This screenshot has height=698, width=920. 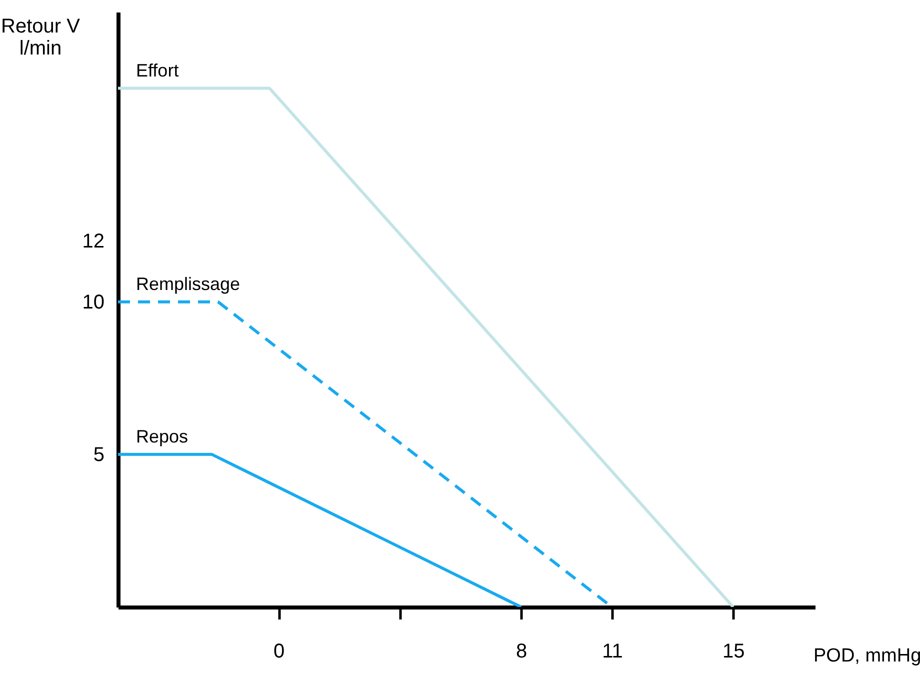 What do you see at coordinates (522, 651) in the screenshot?
I see `x-tick-label: 8` at bounding box center [522, 651].